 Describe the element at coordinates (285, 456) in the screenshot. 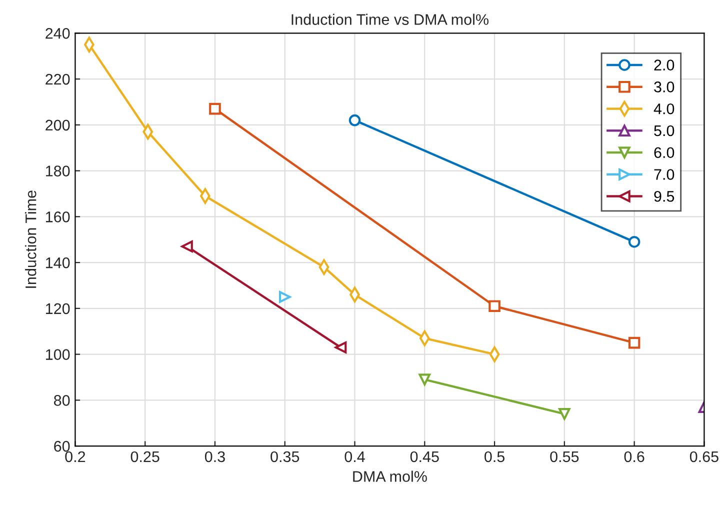

I see `x-tick-label: 0.35` at that location.